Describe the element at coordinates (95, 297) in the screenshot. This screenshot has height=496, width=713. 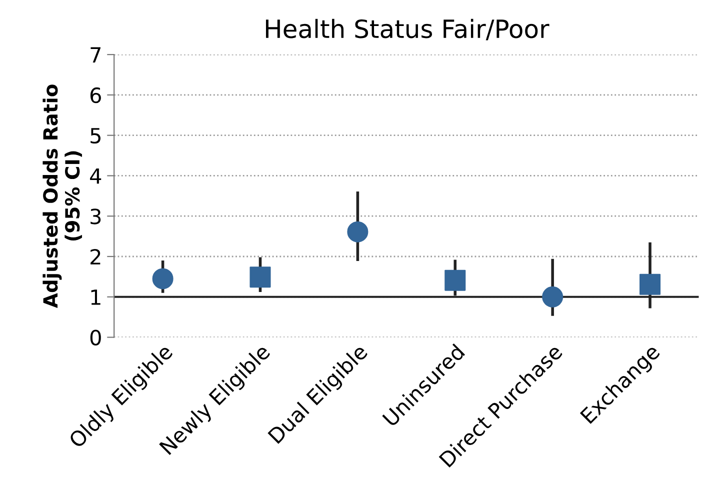
I see `y-tick-label: 1` at that location.